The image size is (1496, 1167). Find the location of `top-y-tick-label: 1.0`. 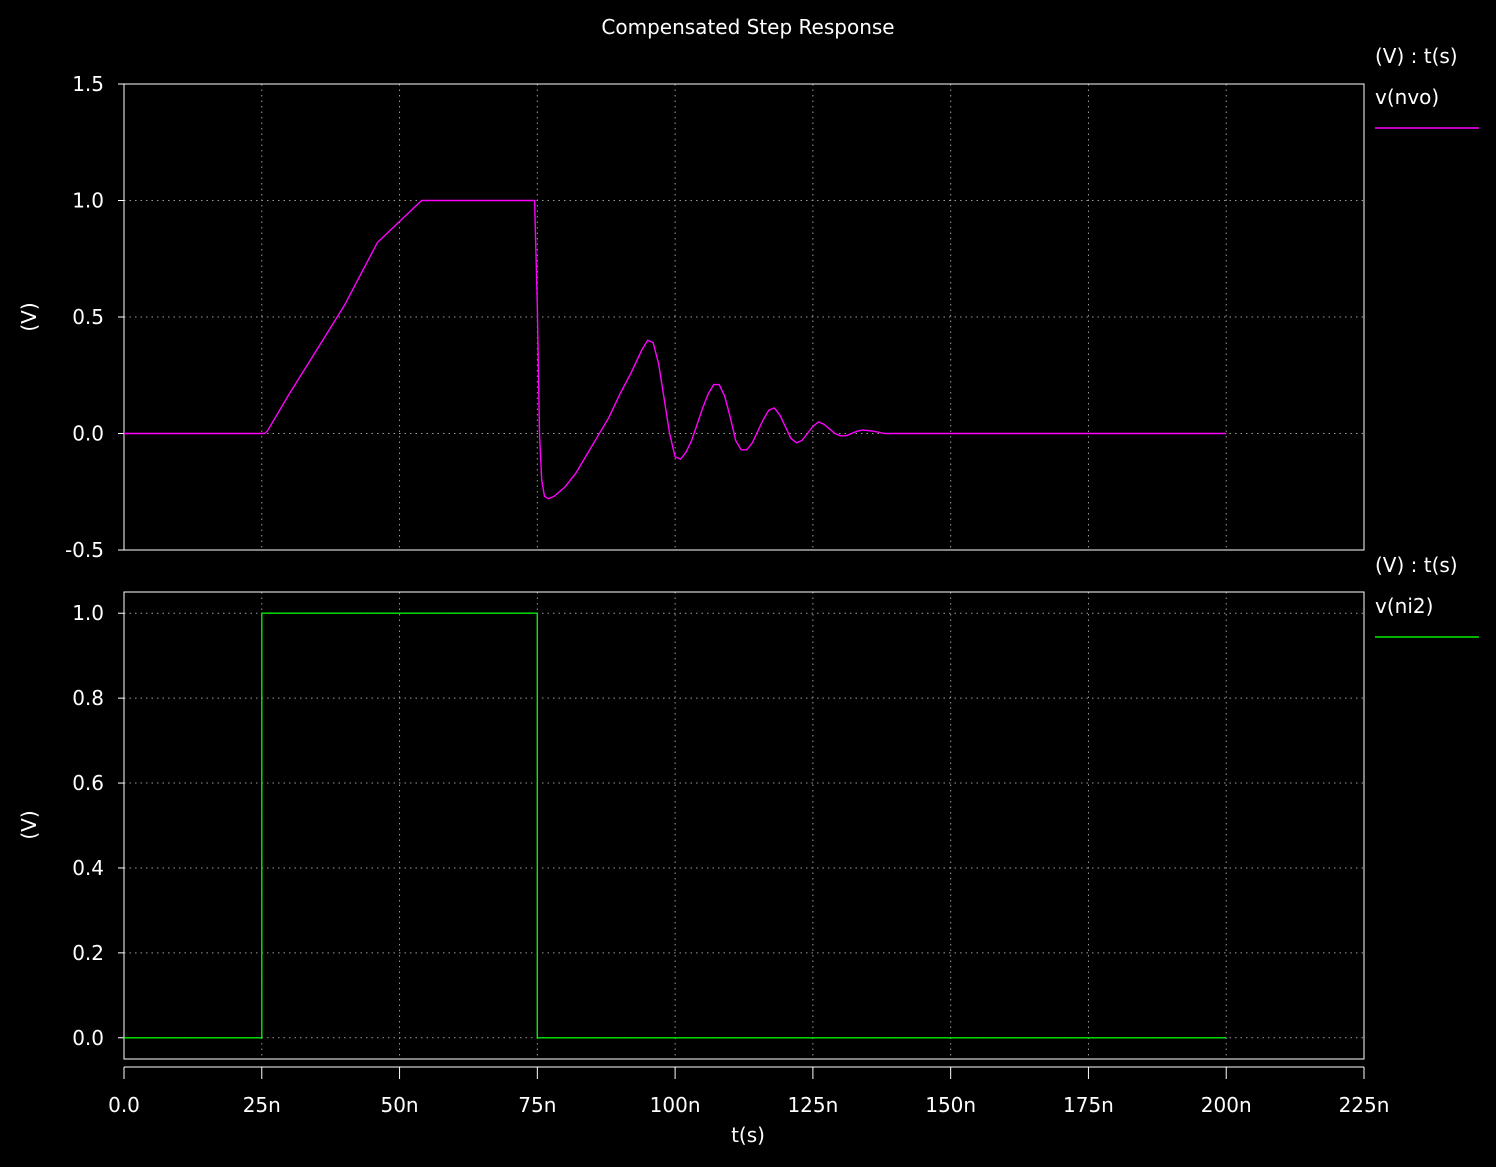

top-y-tick-label: 1.0 is located at coordinates (88, 201).